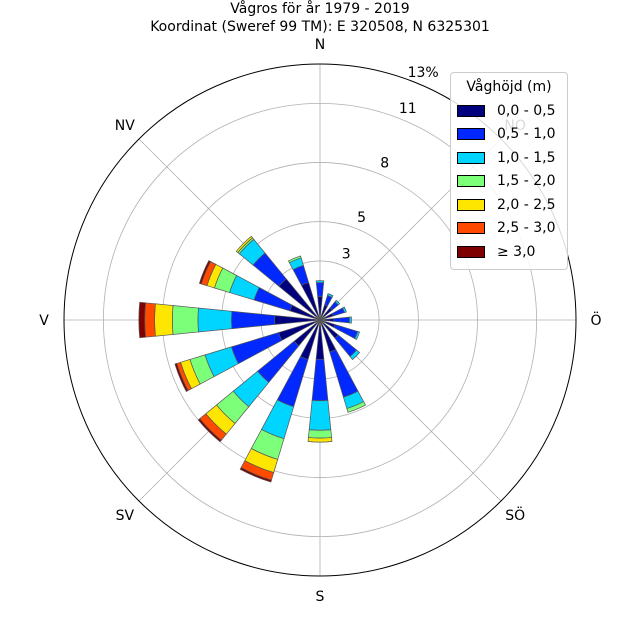  I want to click on direction-label-SV: SV, so click(125, 516).